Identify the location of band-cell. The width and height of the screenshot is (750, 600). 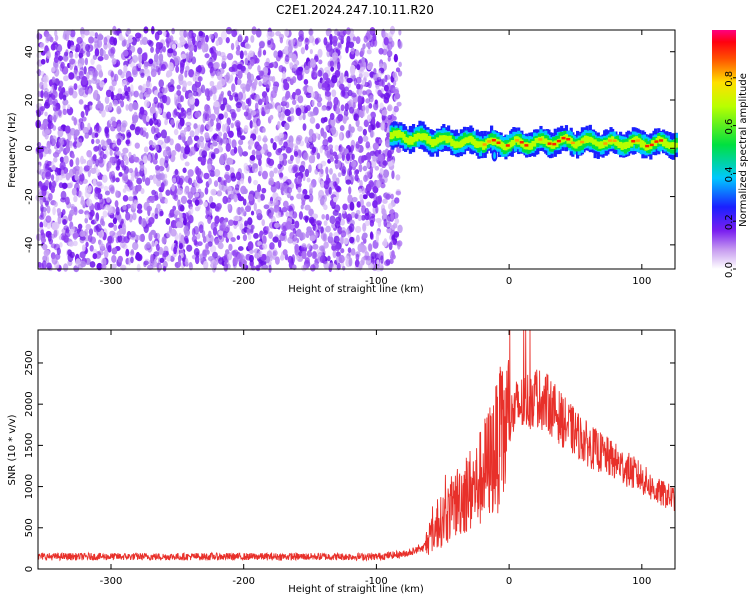
(531, 146).